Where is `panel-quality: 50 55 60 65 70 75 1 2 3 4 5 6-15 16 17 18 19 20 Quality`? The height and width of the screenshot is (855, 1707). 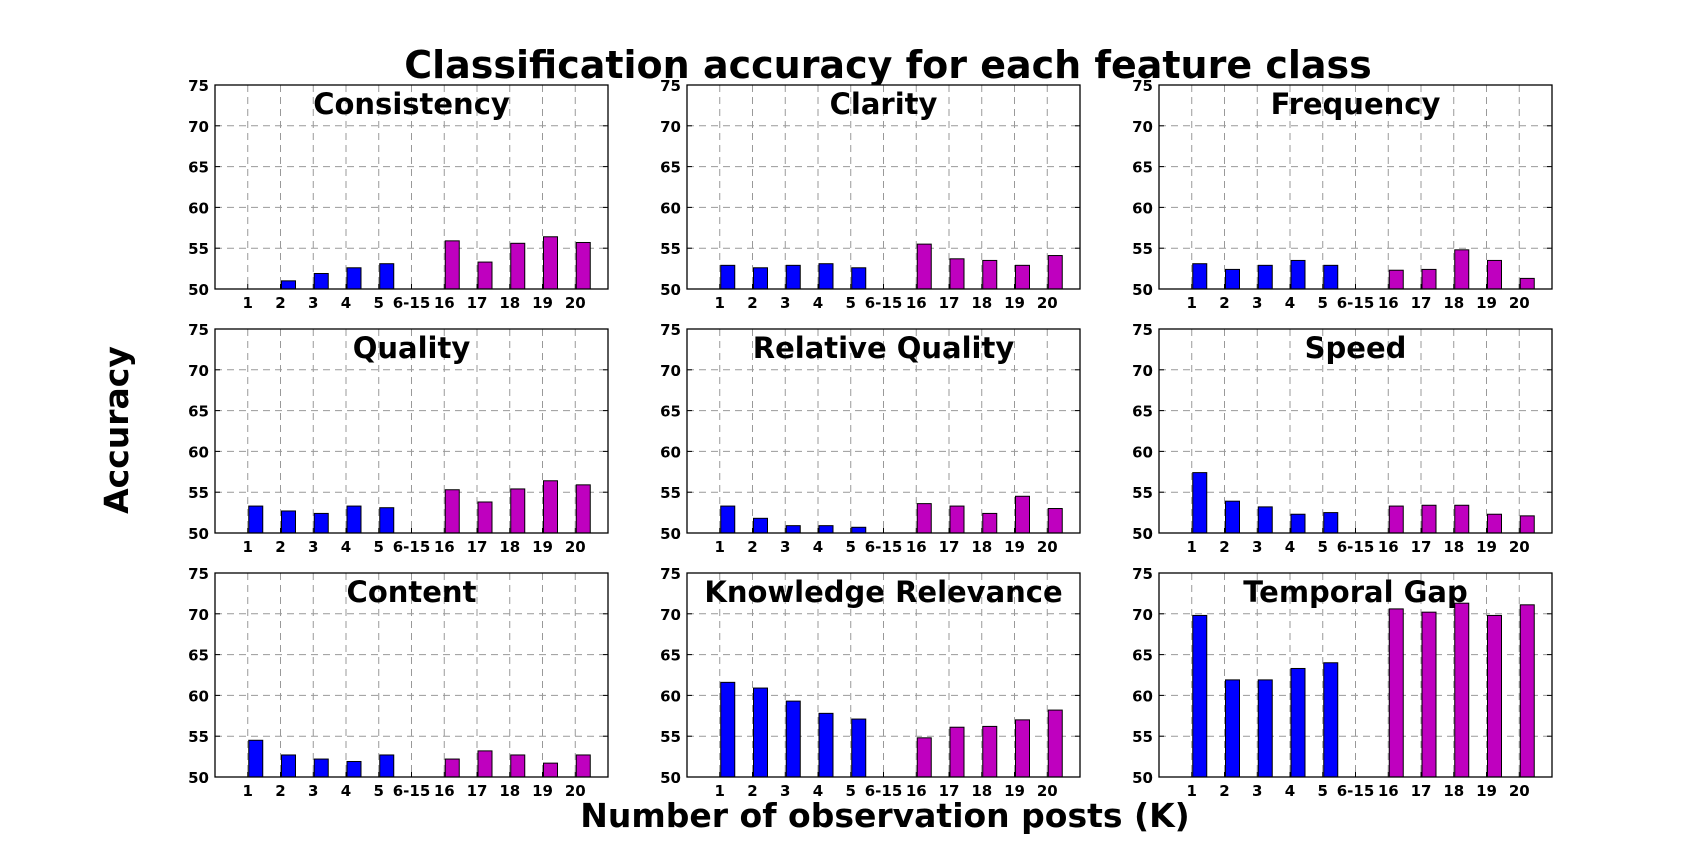
panel-quality: 50 55 60 65 70 75 1 2 3 4 5 6-15 16 17 18 19 20 Quality is located at coordinates (398, 438).